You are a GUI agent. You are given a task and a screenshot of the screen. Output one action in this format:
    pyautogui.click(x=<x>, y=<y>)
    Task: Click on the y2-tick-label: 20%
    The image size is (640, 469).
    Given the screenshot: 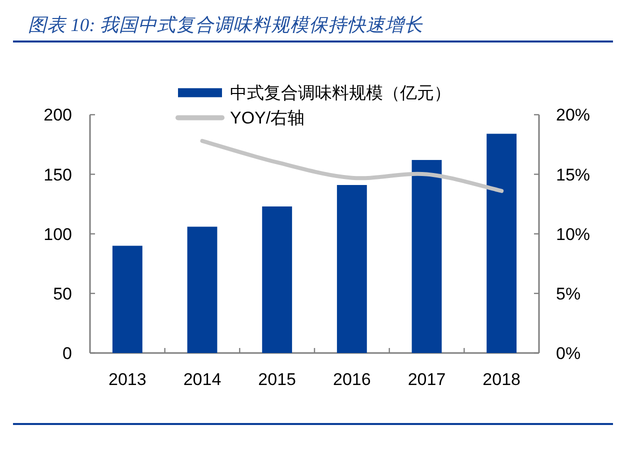 What is the action you would take?
    pyautogui.click(x=573, y=115)
    